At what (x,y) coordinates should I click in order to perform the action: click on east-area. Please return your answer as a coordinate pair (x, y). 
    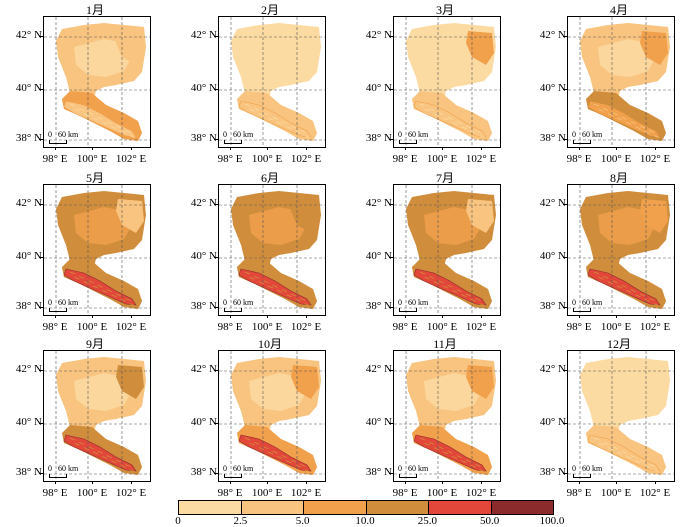
    Looking at the image, I should click on (480, 48).